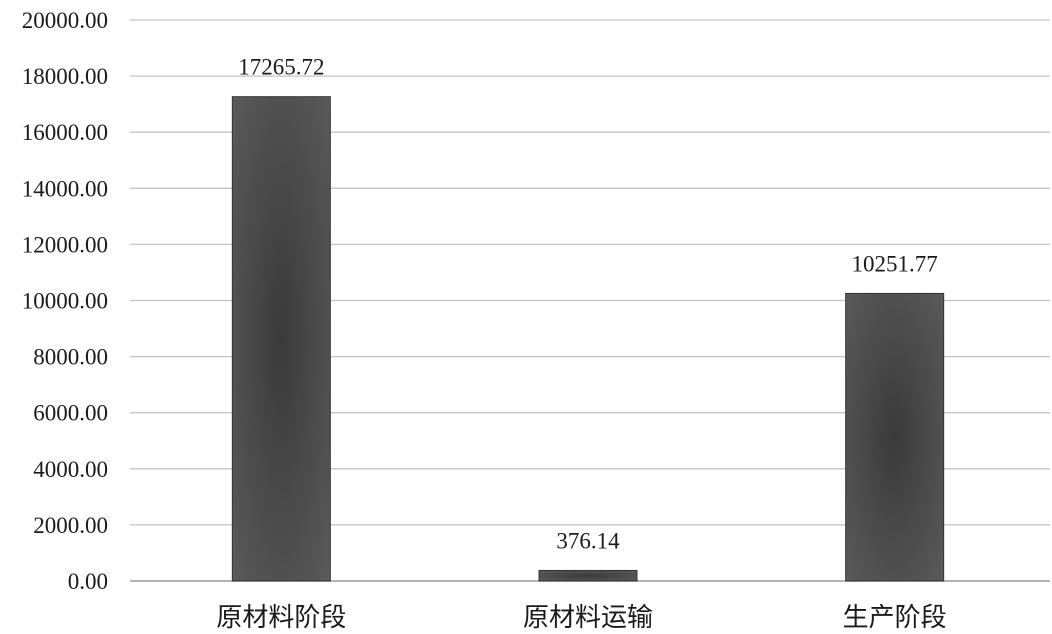 This screenshot has height=634, width=1052. What do you see at coordinates (70, 413) in the screenshot?
I see `y-tick-label: 6000.00` at bounding box center [70, 413].